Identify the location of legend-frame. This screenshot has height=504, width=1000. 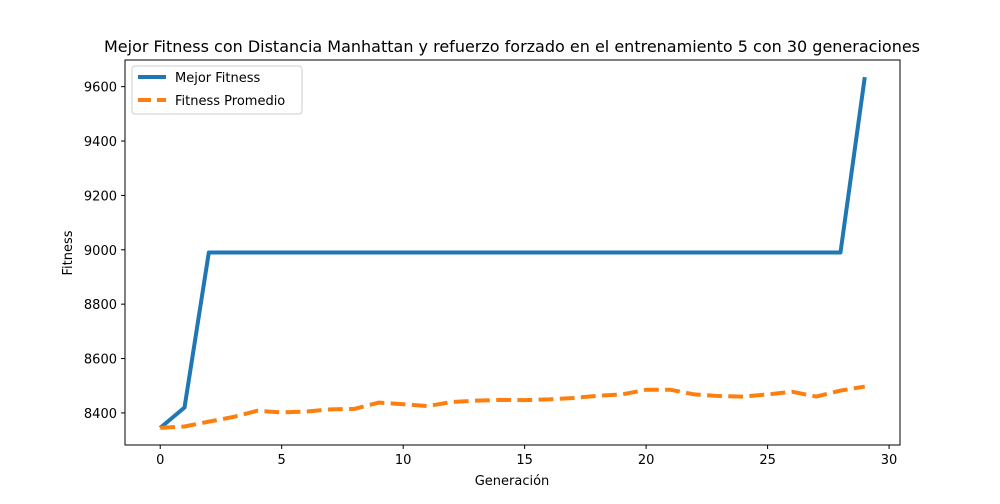
(217, 90).